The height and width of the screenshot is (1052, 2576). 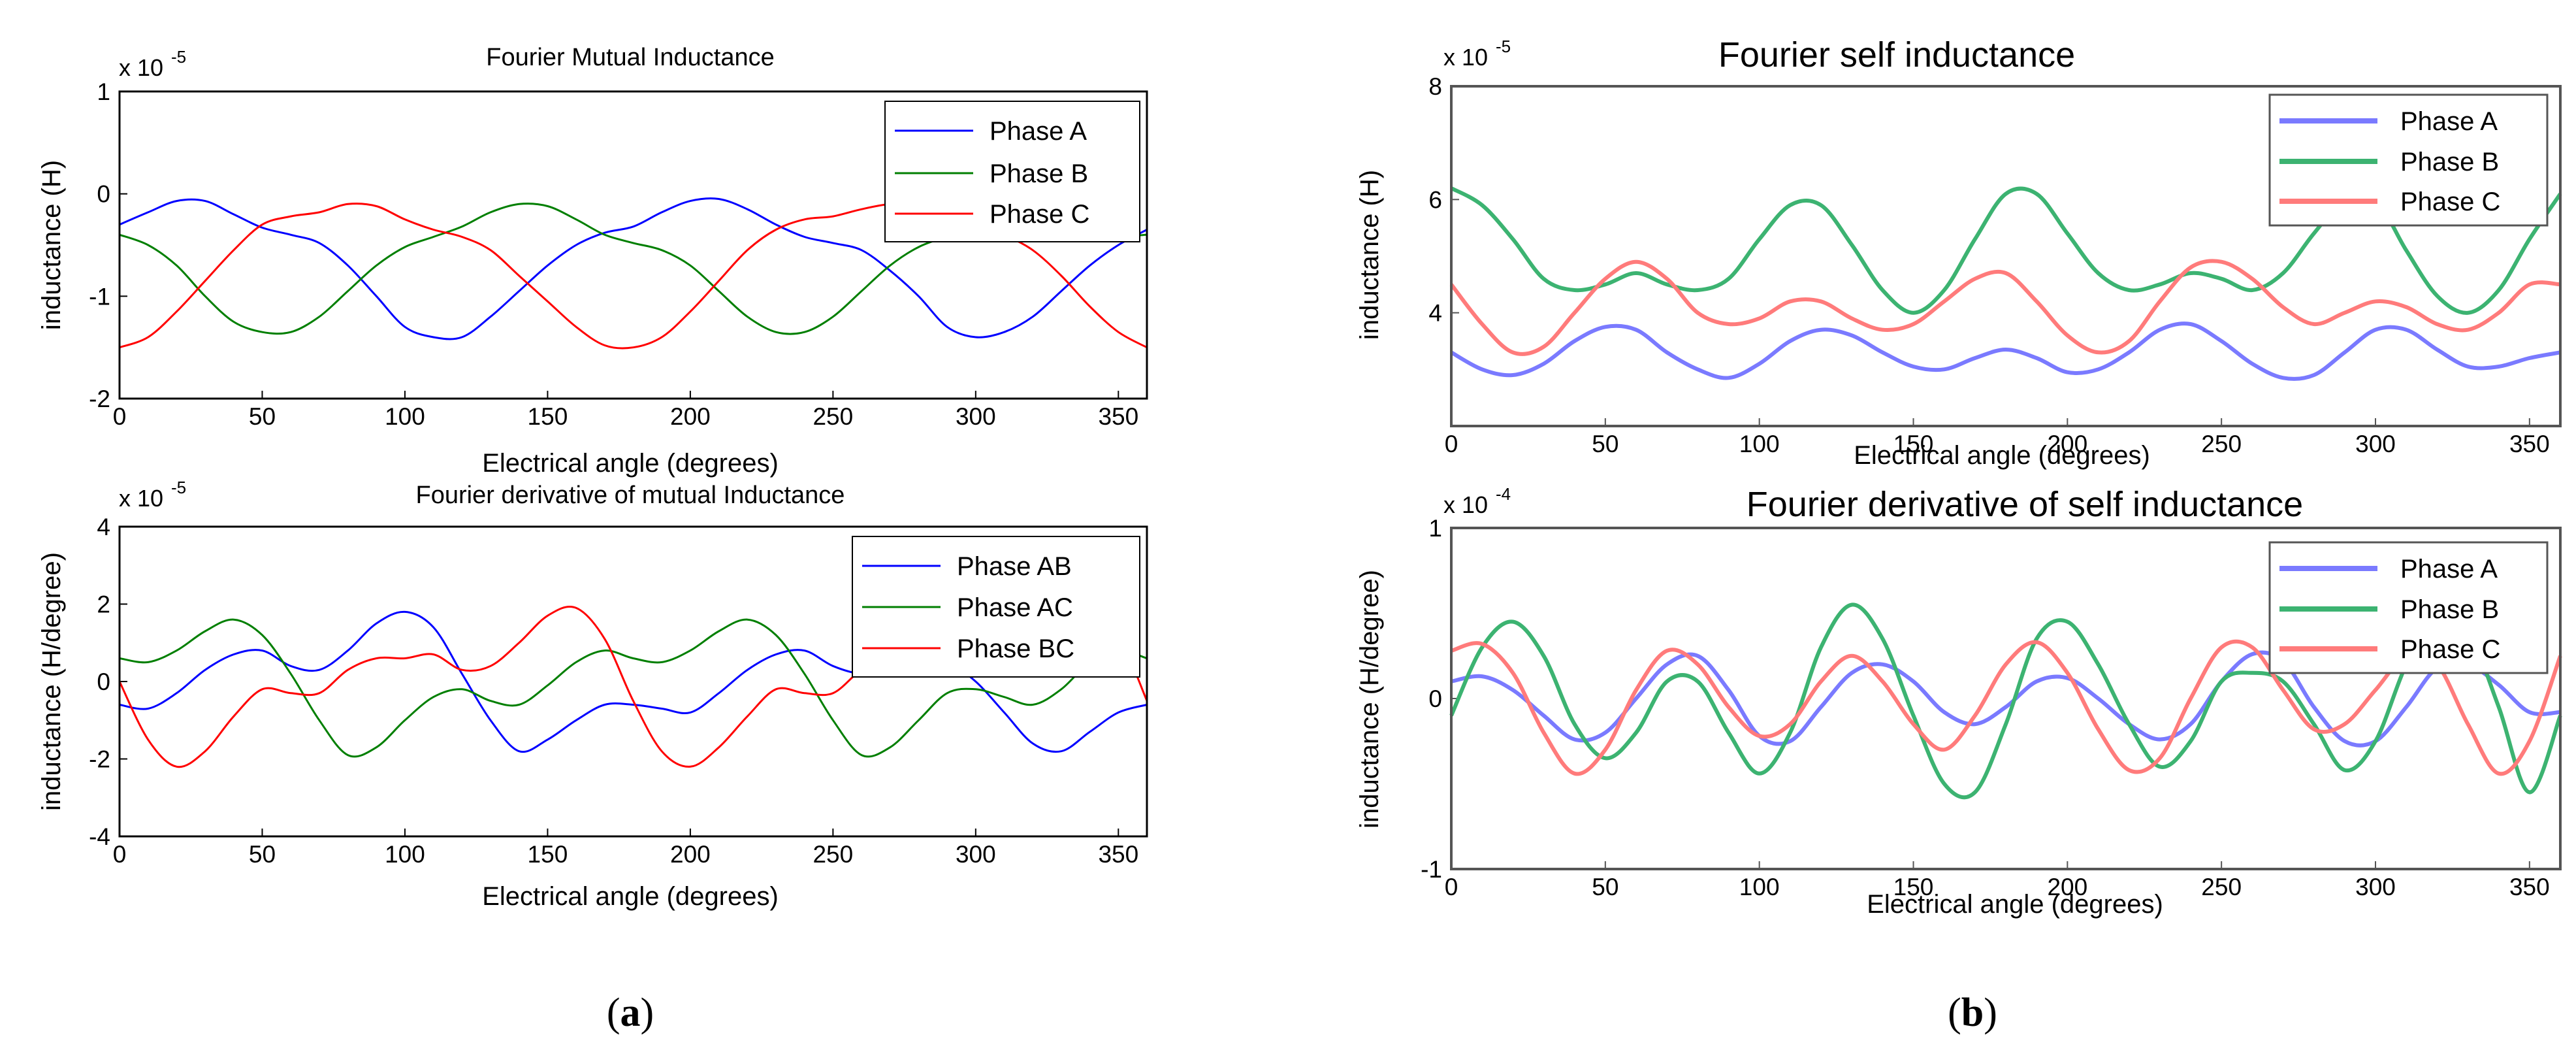 I want to click on y-tick-label: 6, so click(x=1435, y=200).